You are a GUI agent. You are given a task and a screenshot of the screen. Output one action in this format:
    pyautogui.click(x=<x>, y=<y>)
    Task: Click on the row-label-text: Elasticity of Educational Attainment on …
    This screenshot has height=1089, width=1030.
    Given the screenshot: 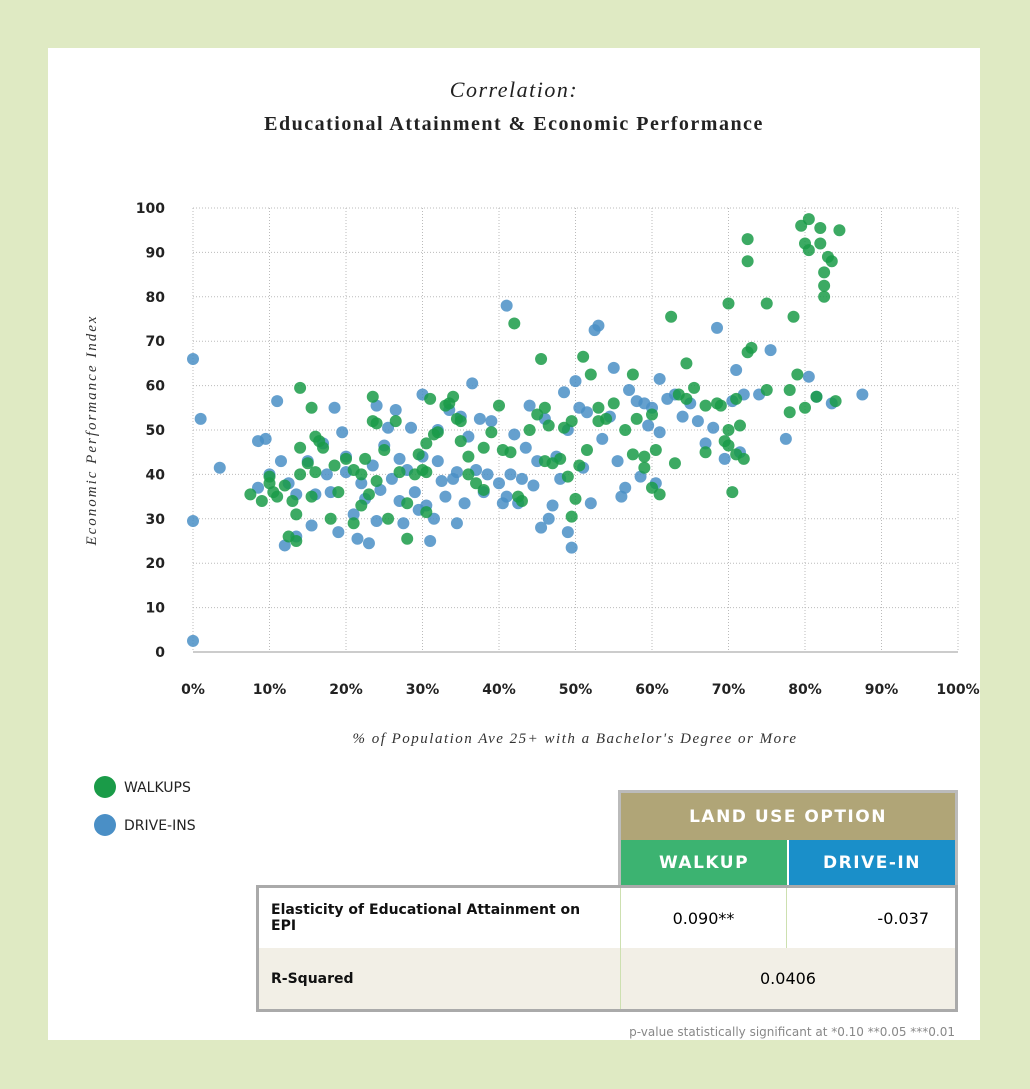 What is the action you would take?
    pyautogui.click(x=426, y=918)
    